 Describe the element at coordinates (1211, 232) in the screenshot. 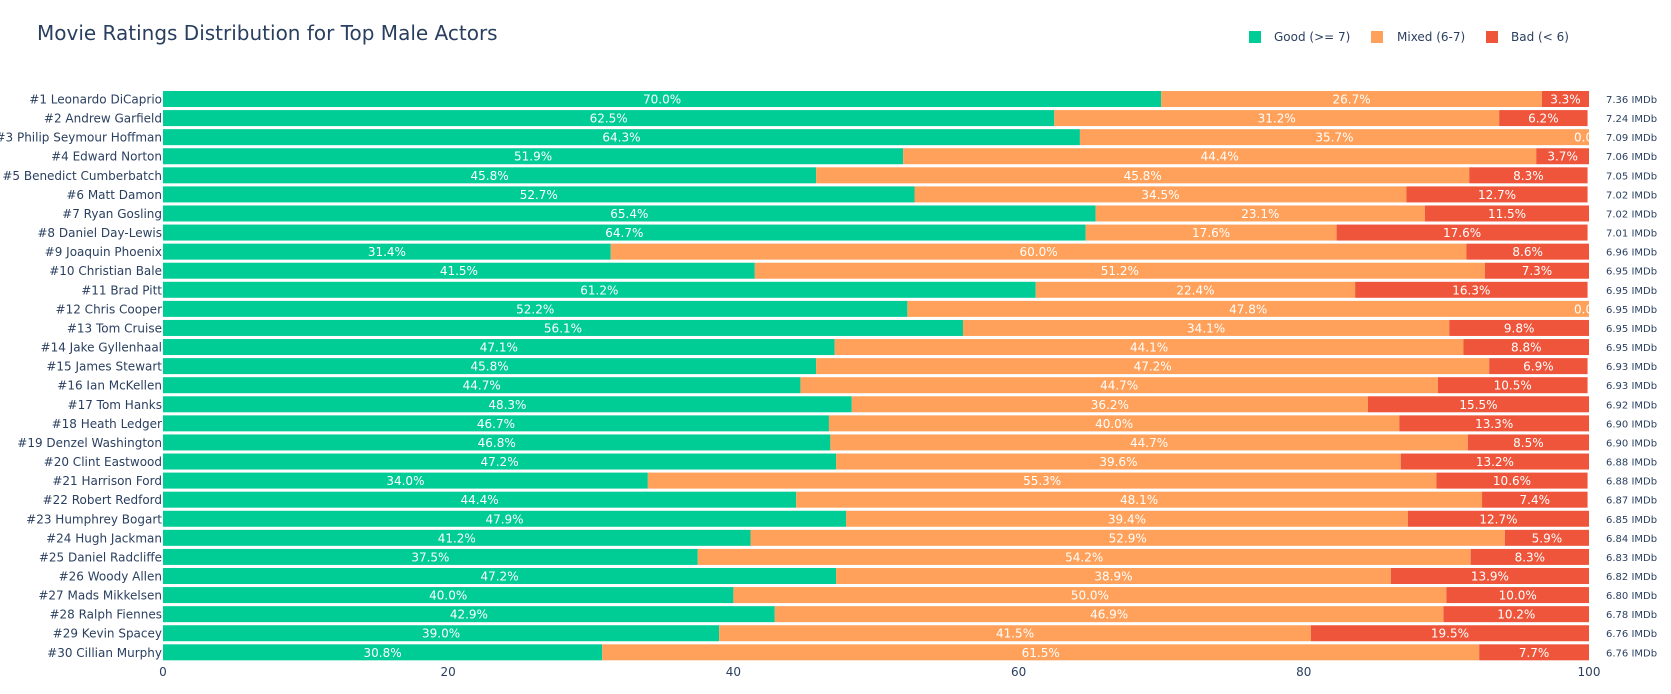

I see `bar-mixed-daniel-day-lewis` at that location.